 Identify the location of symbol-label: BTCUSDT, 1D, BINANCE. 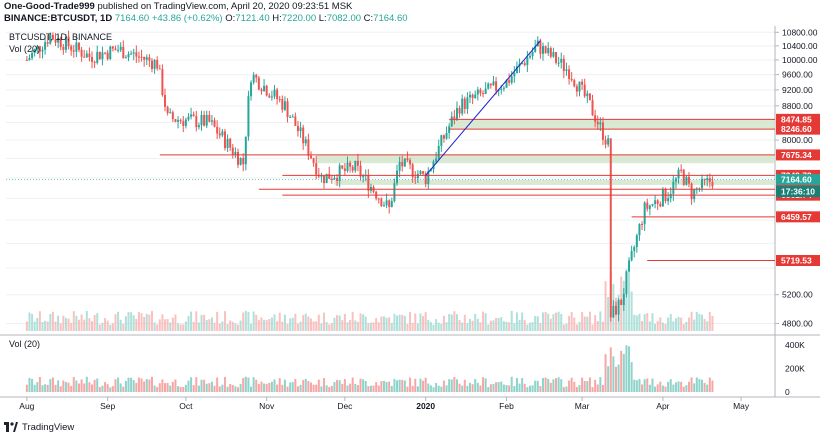
(60, 37).